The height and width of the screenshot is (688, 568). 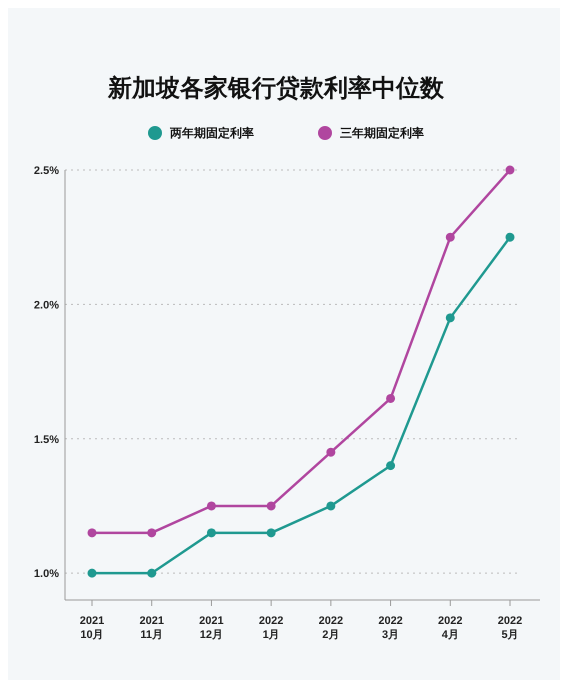 I want to click on x-tick-label: 2022 3月, so click(x=390, y=628).